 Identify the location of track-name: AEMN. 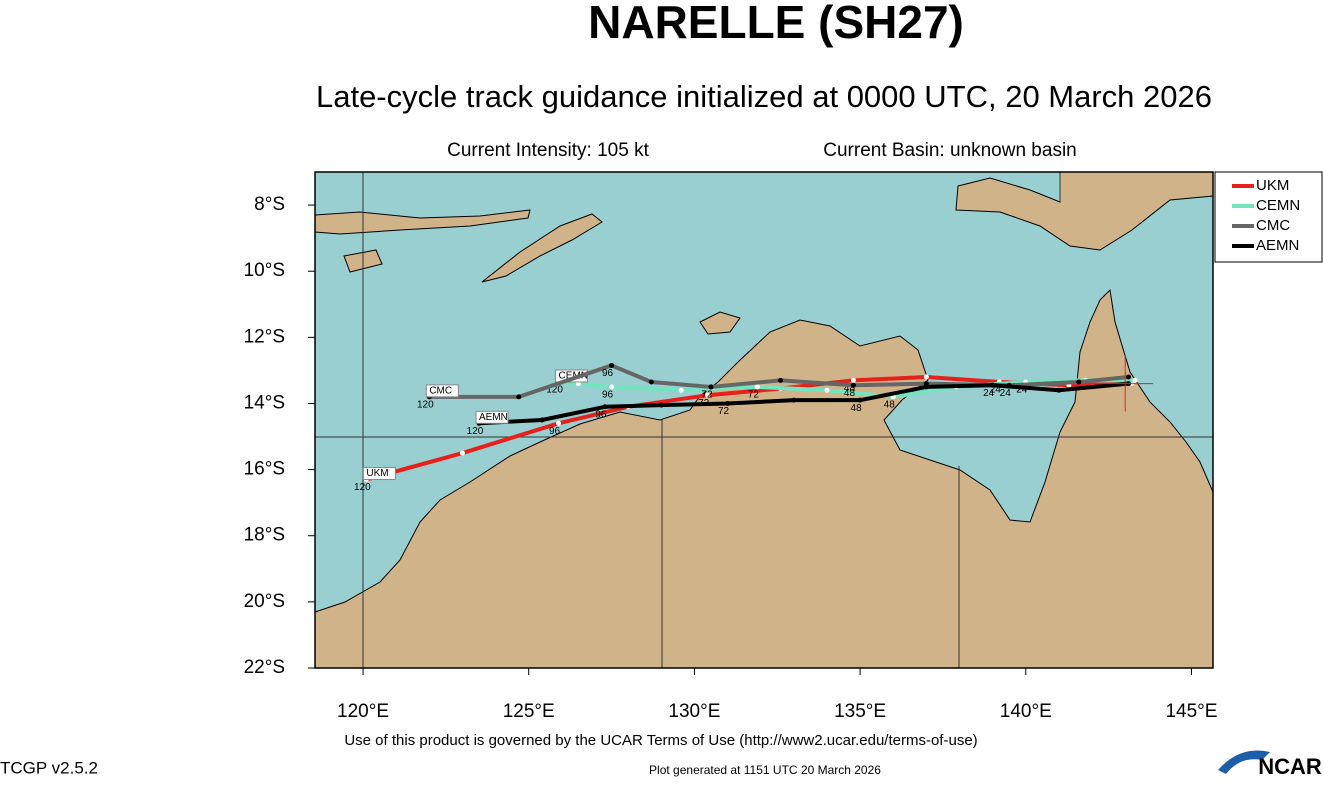
(493, 417).